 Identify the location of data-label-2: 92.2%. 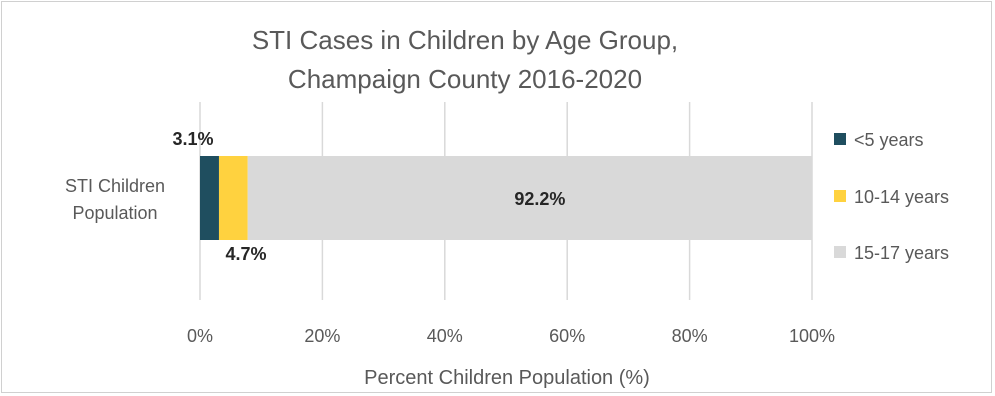
(539, 199).